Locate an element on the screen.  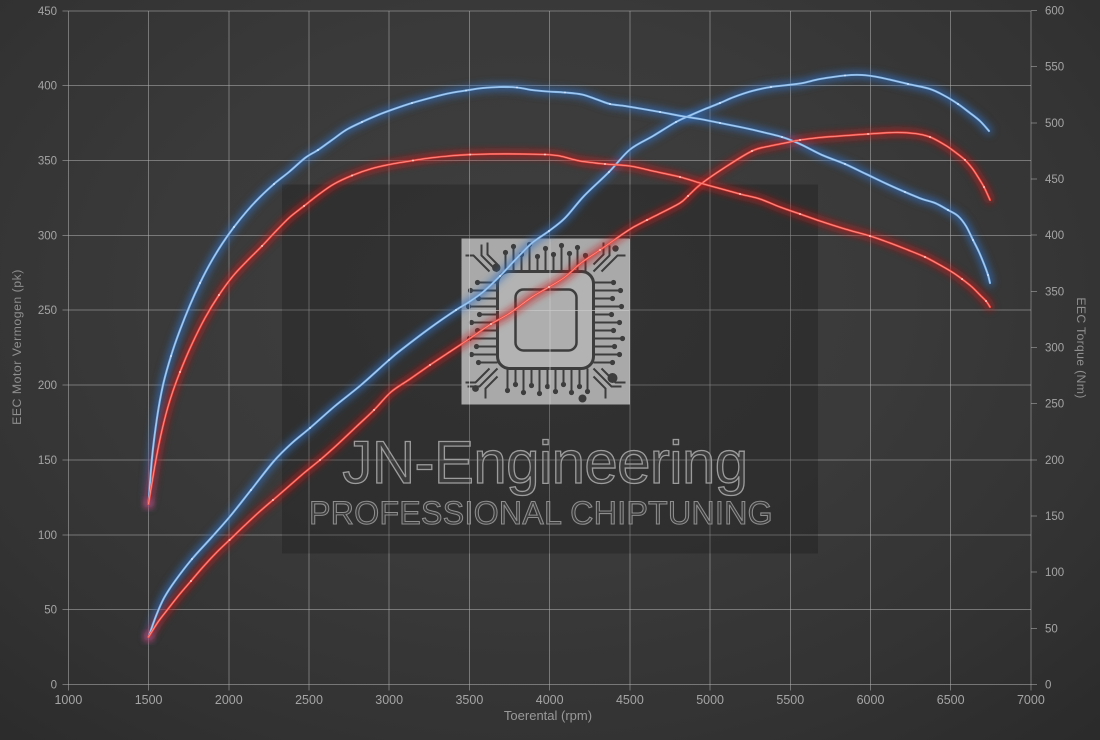
svg-text: 3500 is located at coordinates (469, 700).